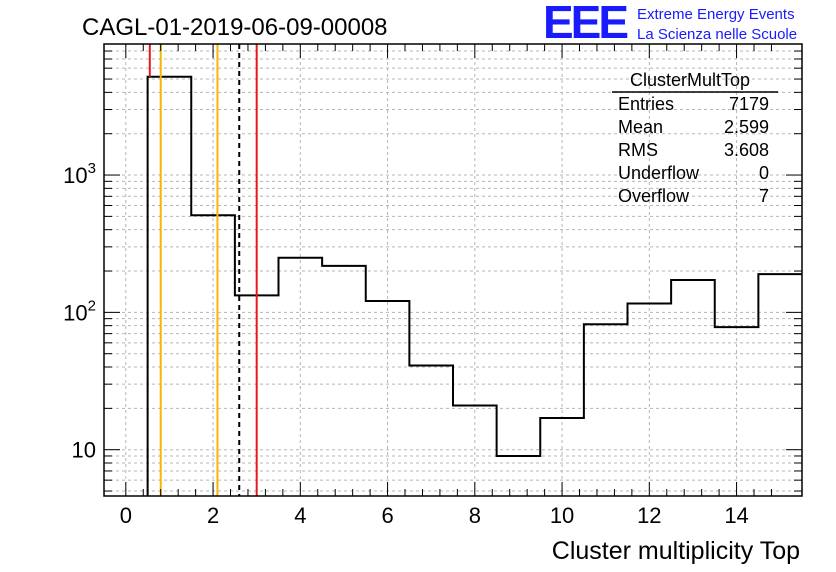 This screenshot has width=836, height=572. What do you see at coordinates (749, 104) in the screenshot?
I see `stats-row-value: 7179` at bounding box center [749, 104].